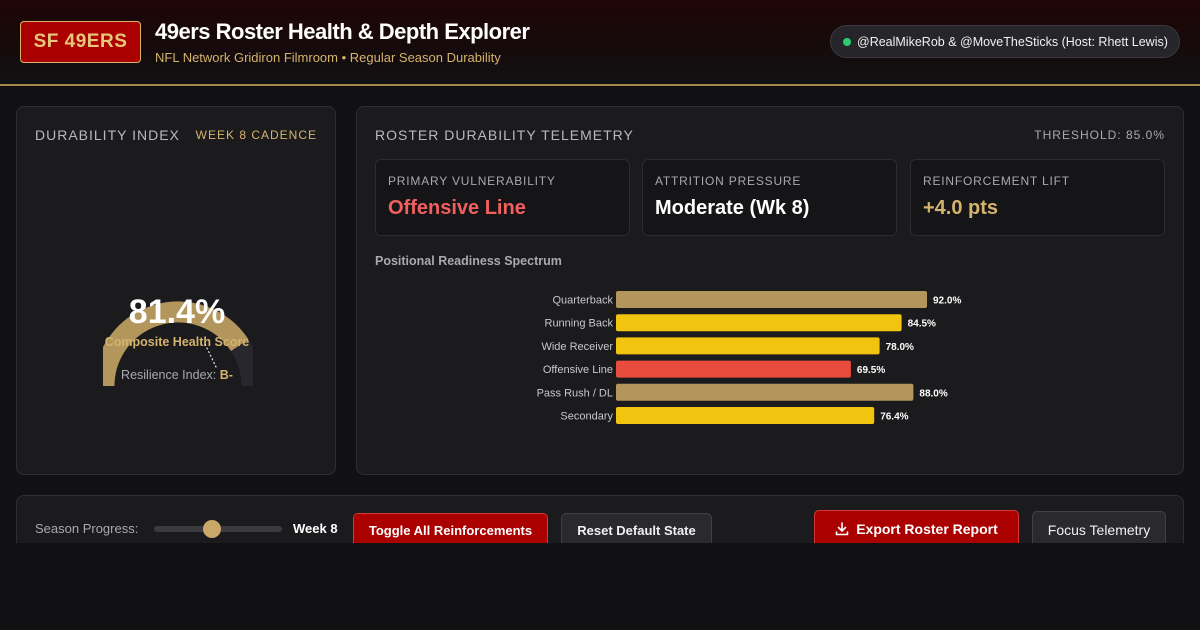 This screenshot has width=1200, height=630. I want to click on resilience-grade: B-, so click(226, 375).